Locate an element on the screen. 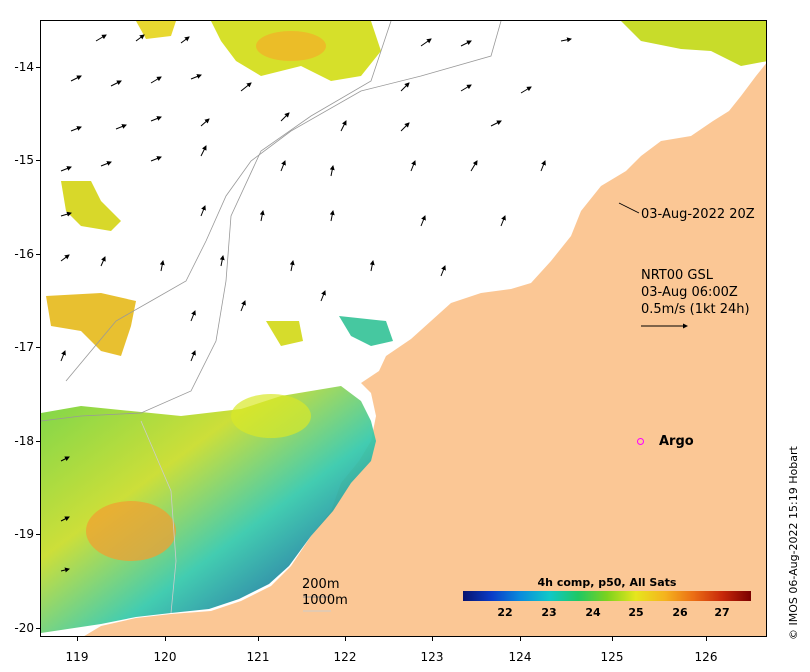 This screenshot has height=672, width=810. x-tick-label: 122 is located at coordinates (345, 657).